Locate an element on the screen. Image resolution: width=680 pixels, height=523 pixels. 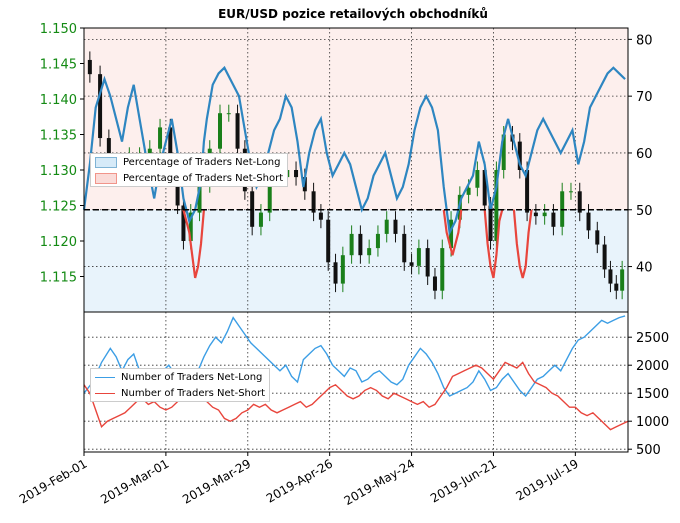
x-tick-label: 2019-Feb-01 is located at coordinates (53, 481).